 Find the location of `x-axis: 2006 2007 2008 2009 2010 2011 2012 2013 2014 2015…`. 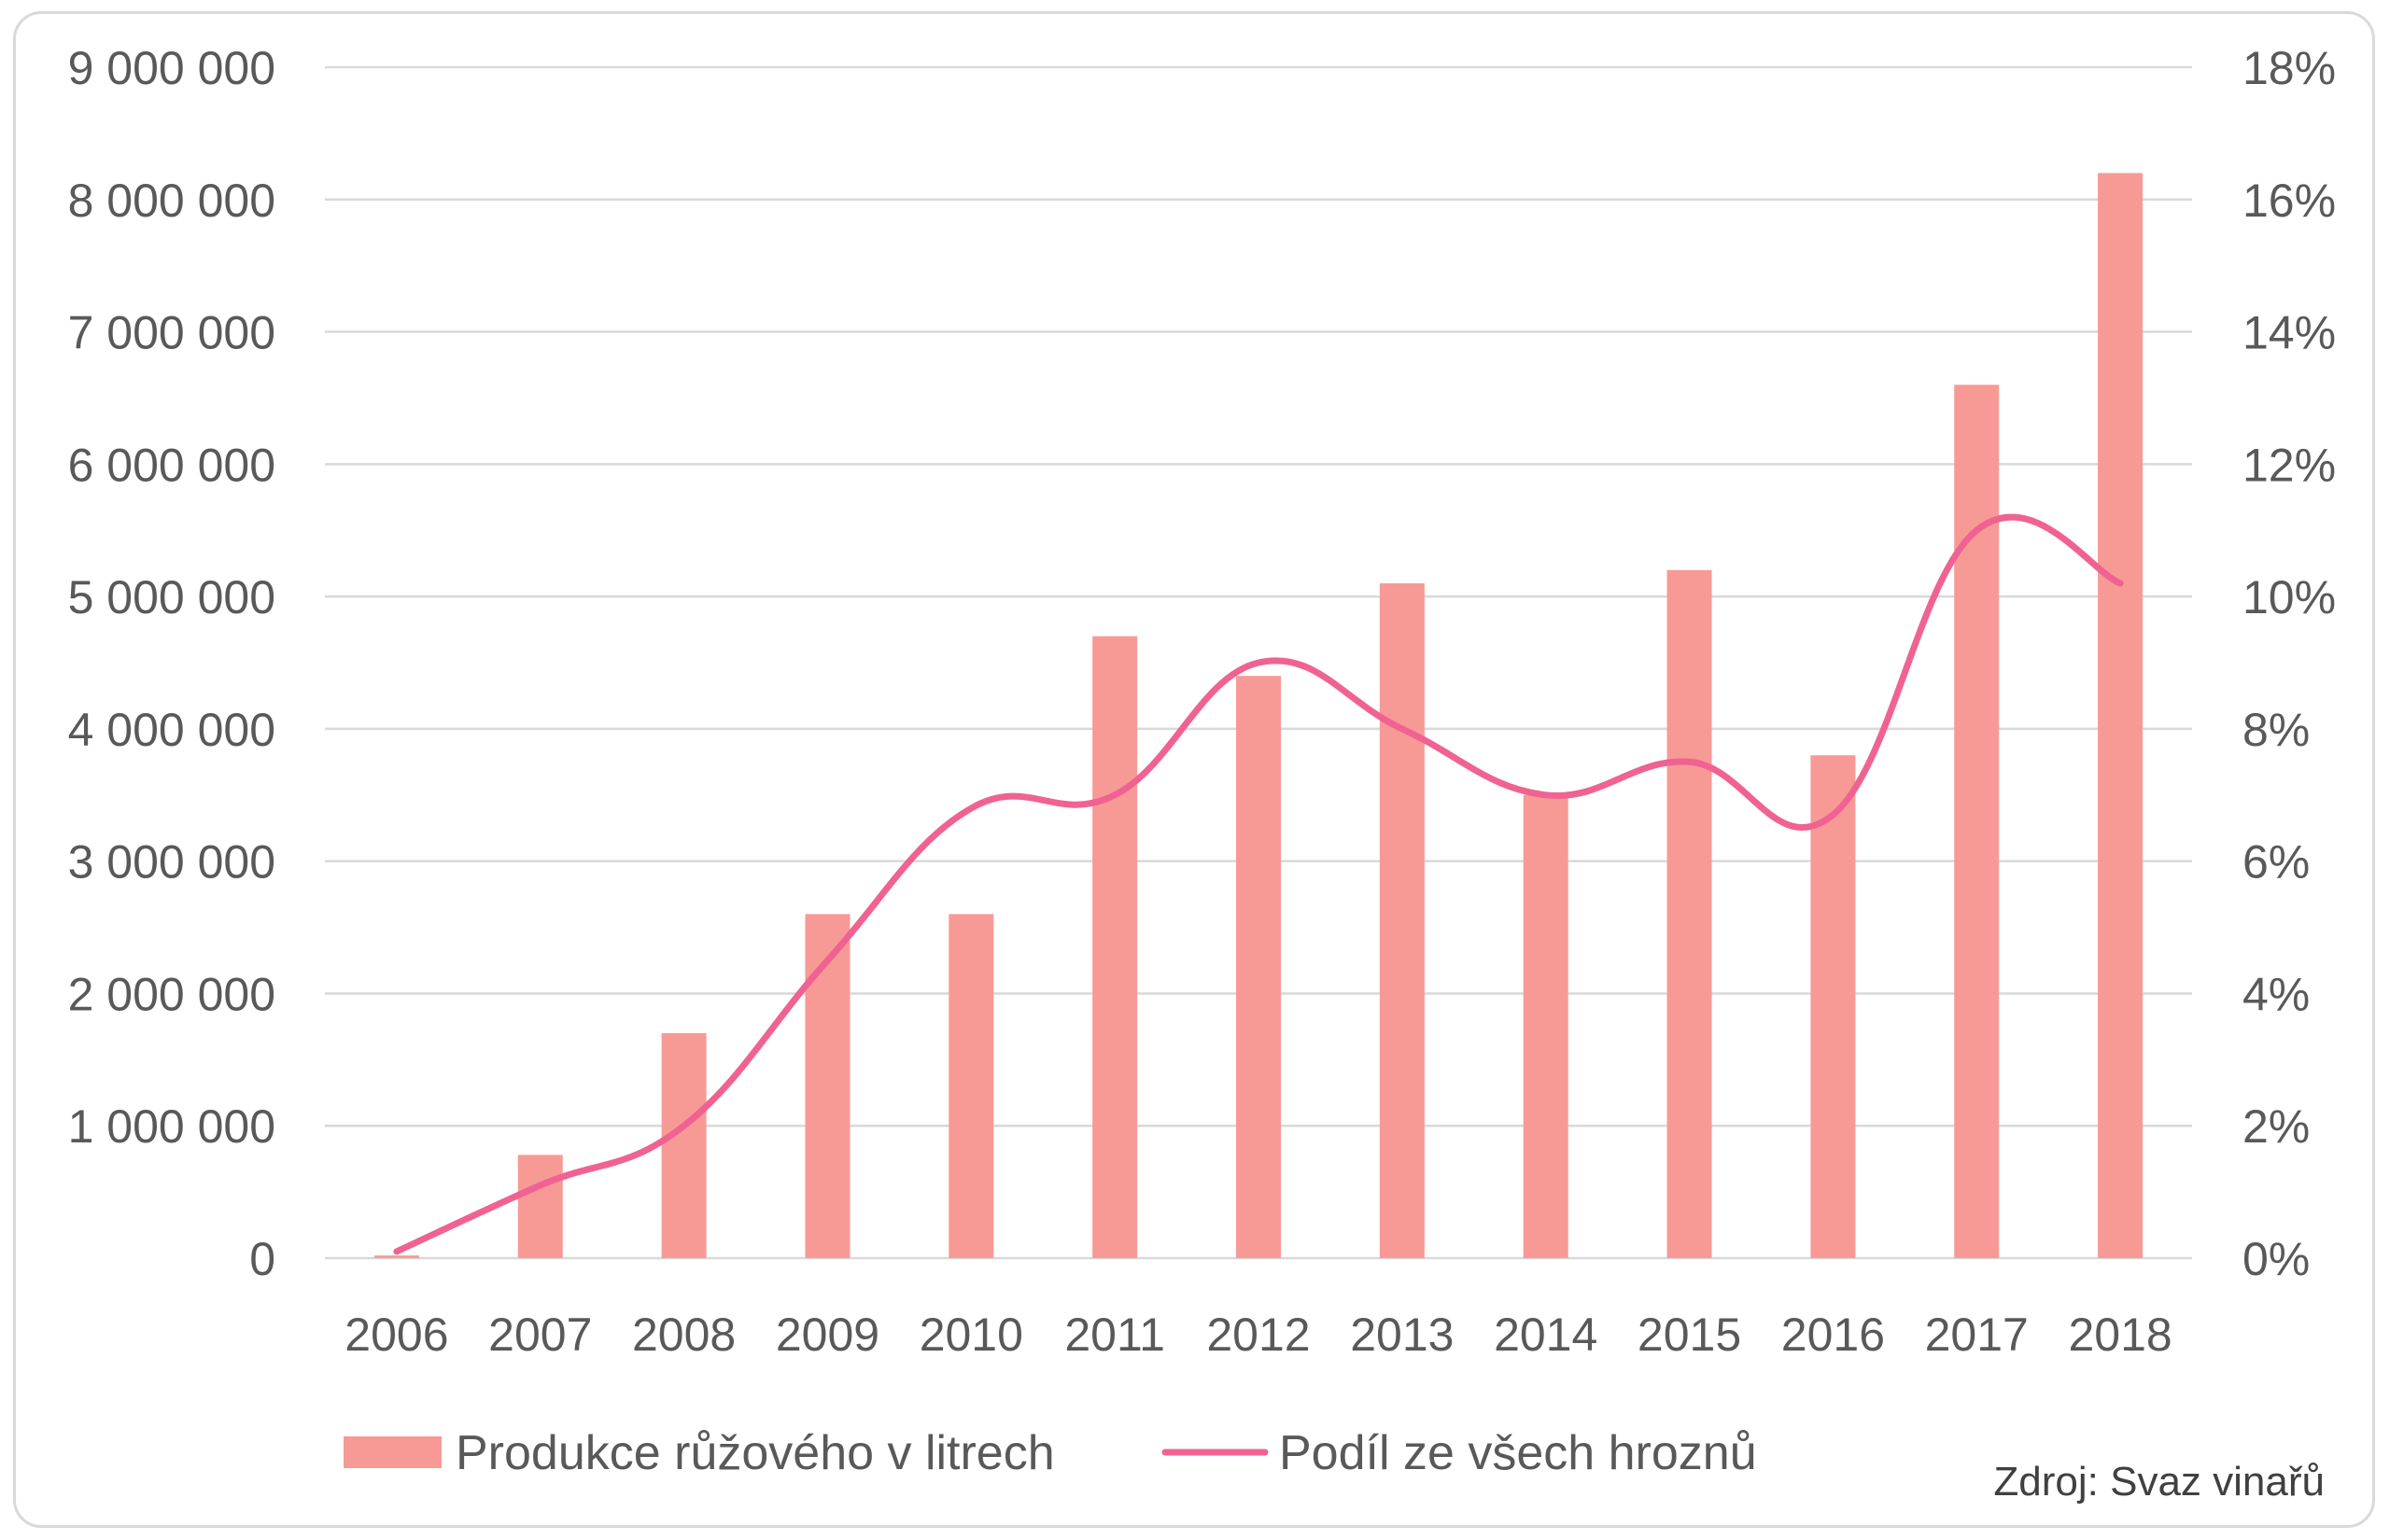

x-axis: 2006 2007 2008 2009 2010 2011 2012 2013 2014 2015… is located at coordinates (1258, 1335).